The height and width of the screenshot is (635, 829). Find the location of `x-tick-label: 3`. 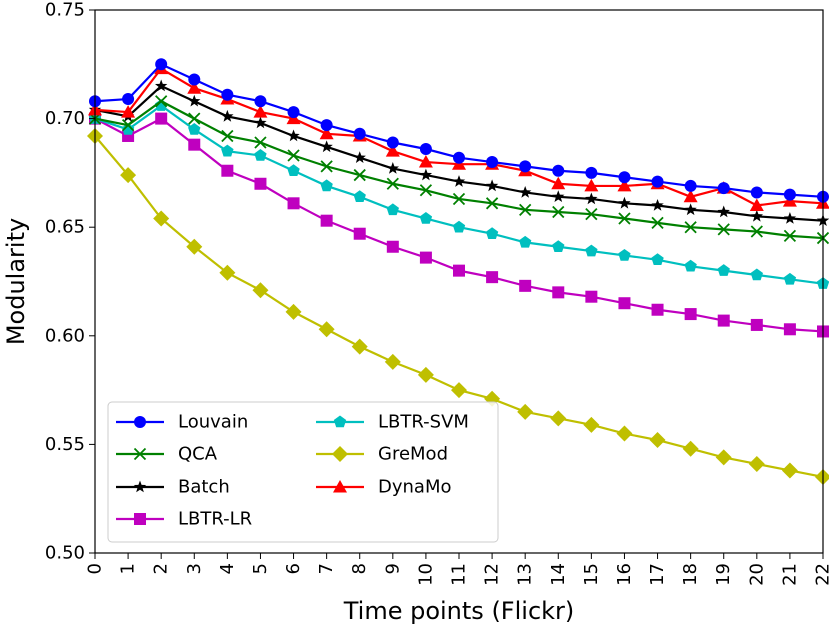

x-tick-label: 3 is located at coordinates (194, 568).